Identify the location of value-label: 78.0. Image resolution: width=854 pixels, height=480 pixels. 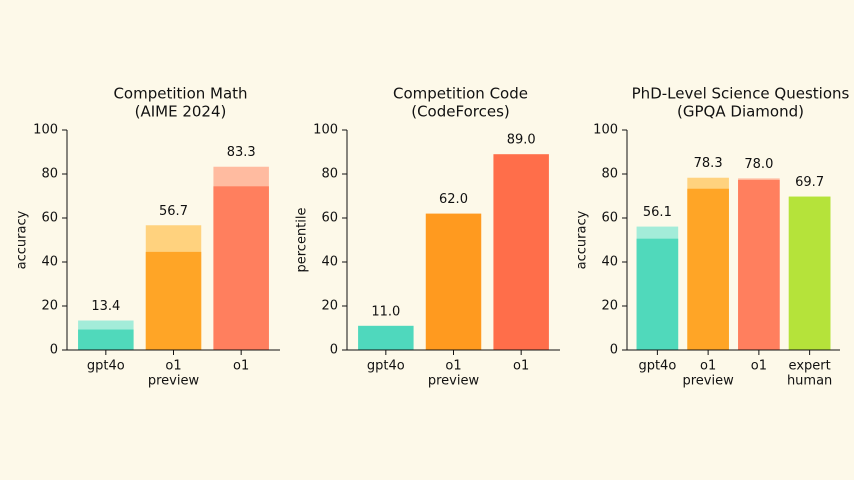
(758, 164).